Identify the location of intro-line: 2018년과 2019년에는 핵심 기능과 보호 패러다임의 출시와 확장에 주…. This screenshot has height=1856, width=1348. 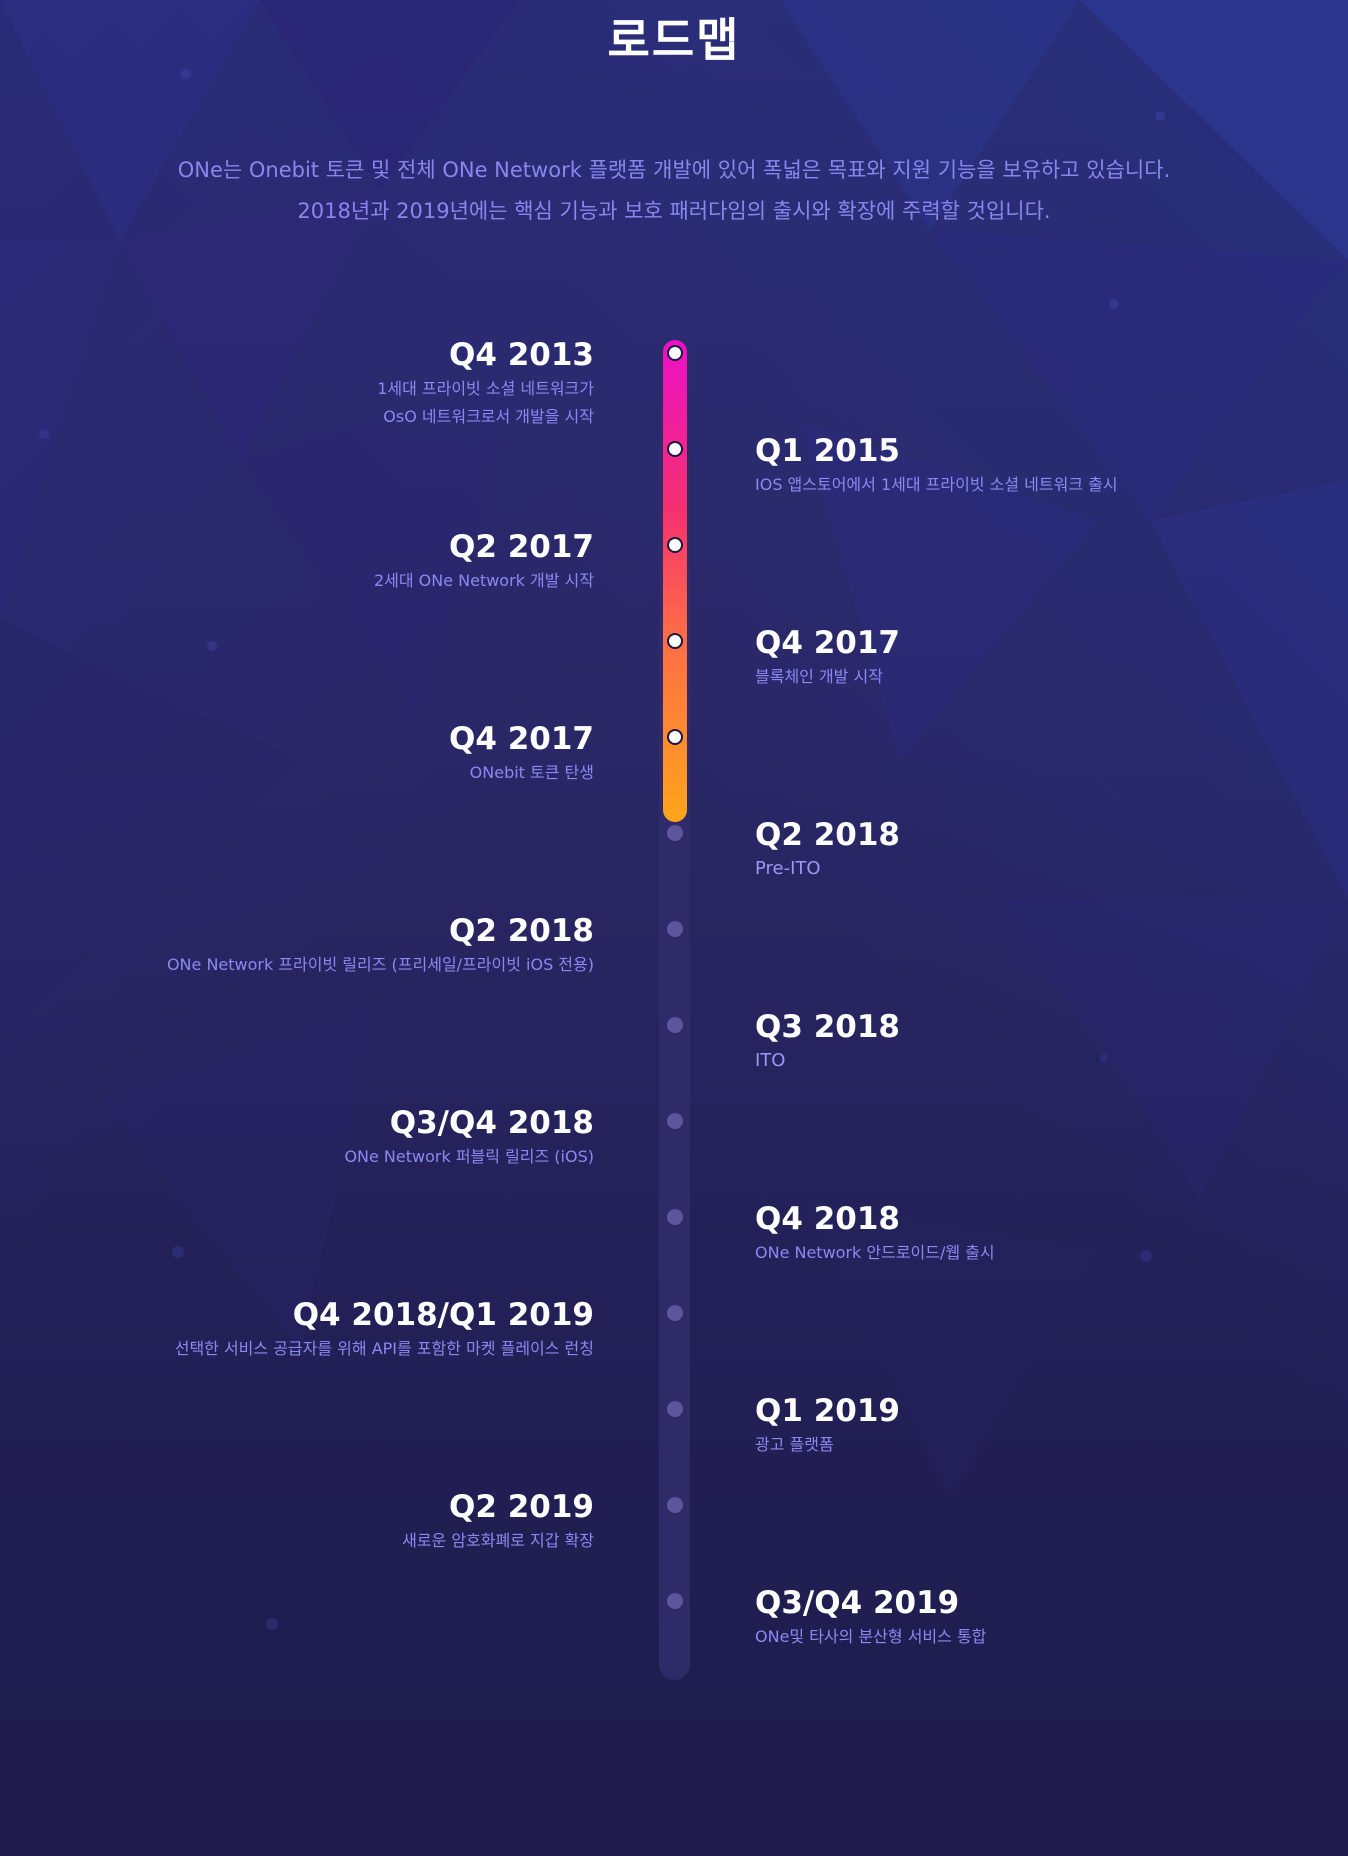
(674, 211).